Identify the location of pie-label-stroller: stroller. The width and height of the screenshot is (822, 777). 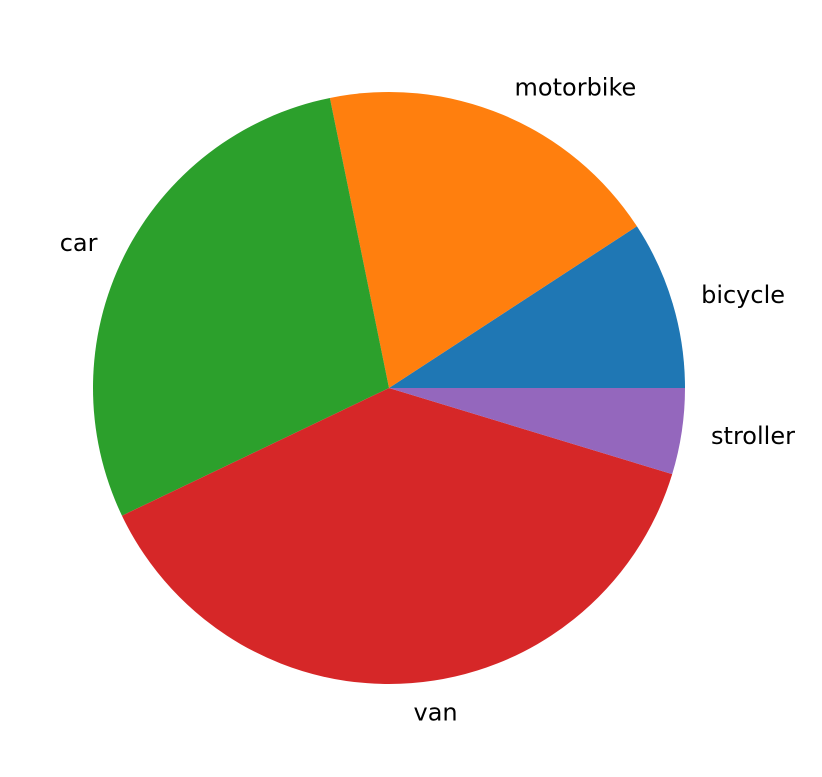
(753, 436).